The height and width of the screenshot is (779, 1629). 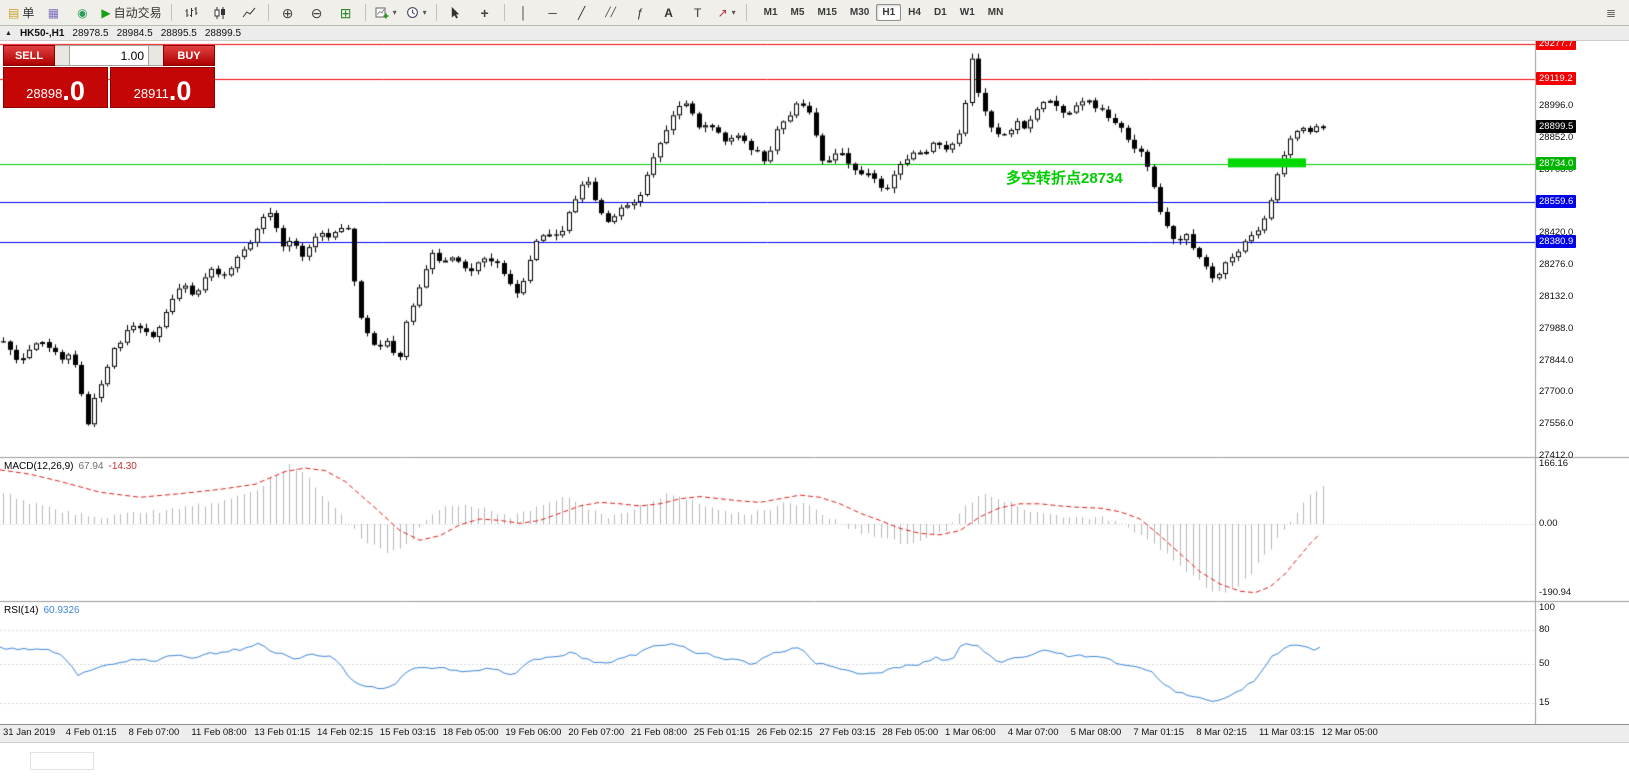 I want to click on cursor-tool-button, so click(x=456, y=13).